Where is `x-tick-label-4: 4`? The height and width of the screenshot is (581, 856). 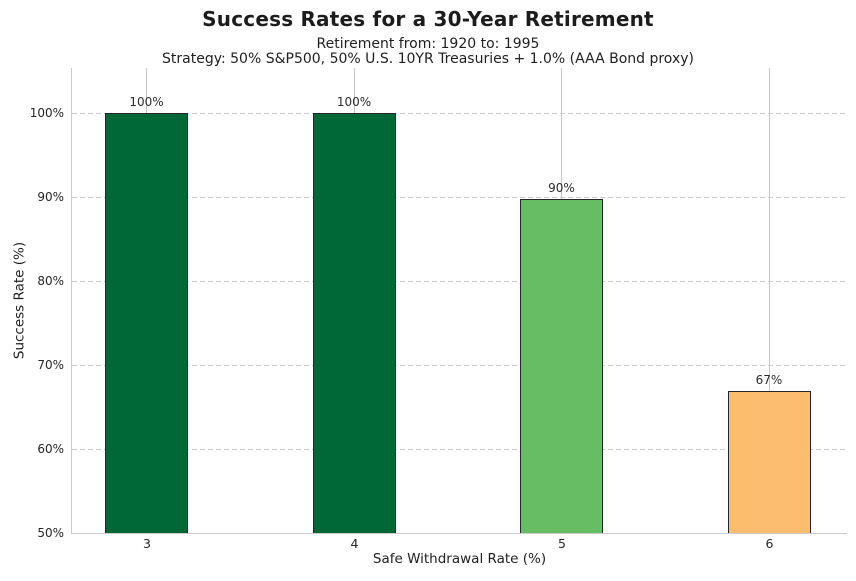 x-tick-label-4: 4 is located at coordinates (354, 543).